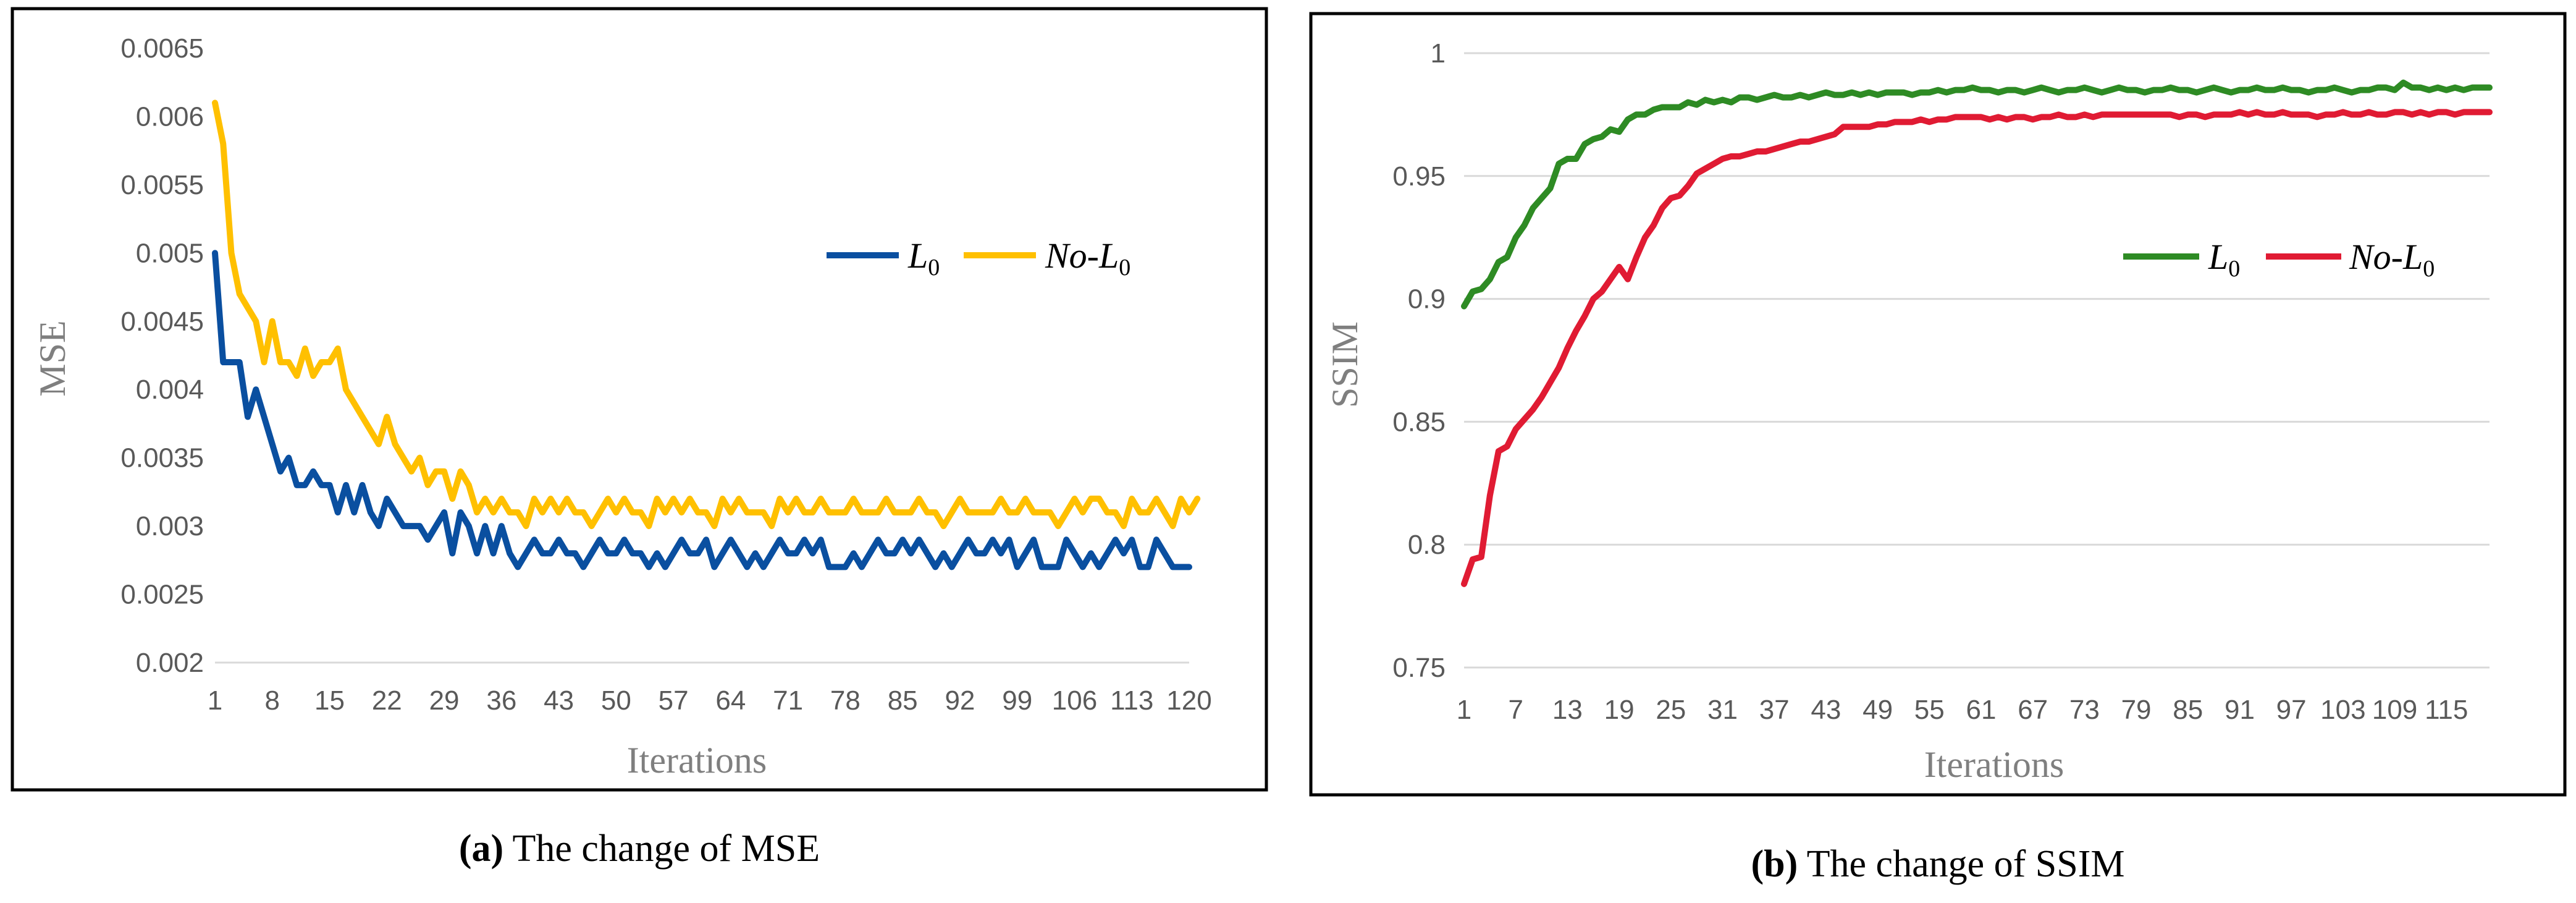 The image size is (2576, 903). What do you see at coordinates (2386, 257) in the screenshot?
I see `legend-label-ssim-nol0: No-L` at bounding box center [2386, 257].